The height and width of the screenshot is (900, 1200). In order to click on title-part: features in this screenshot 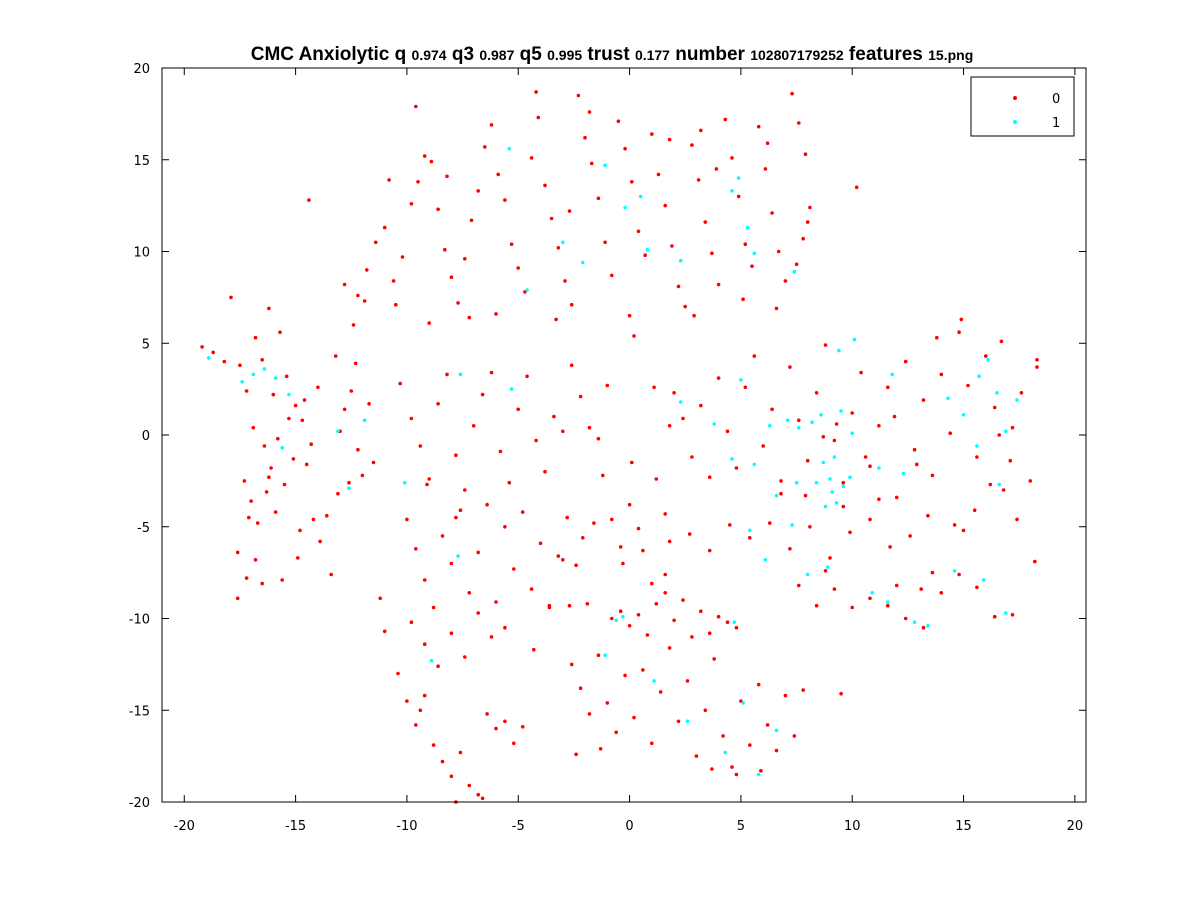, I will do `click(886, 54)`.